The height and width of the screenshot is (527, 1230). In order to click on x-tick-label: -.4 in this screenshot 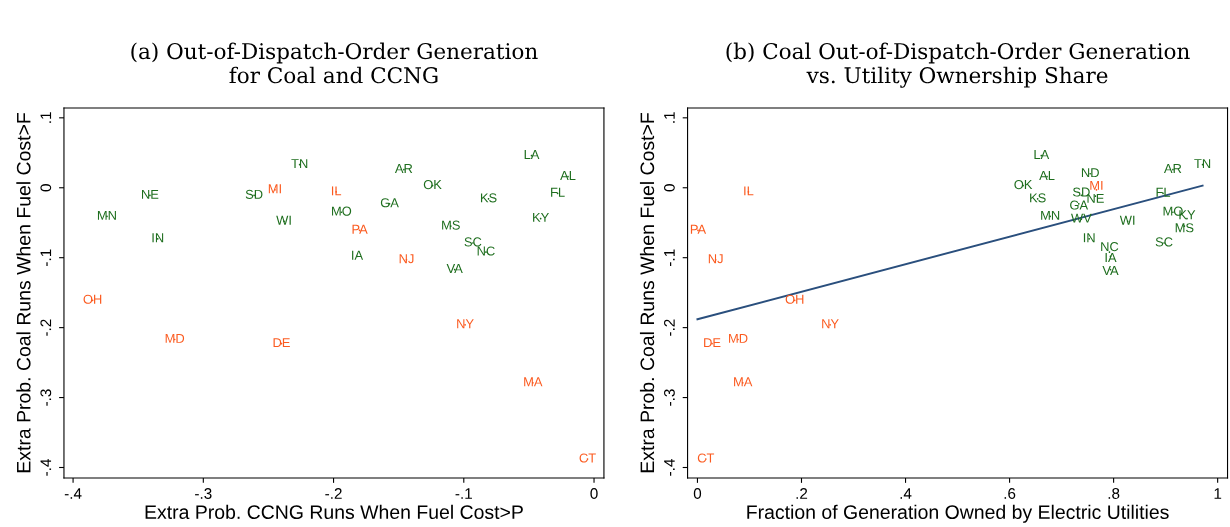, I will do `click(73, 493)`.